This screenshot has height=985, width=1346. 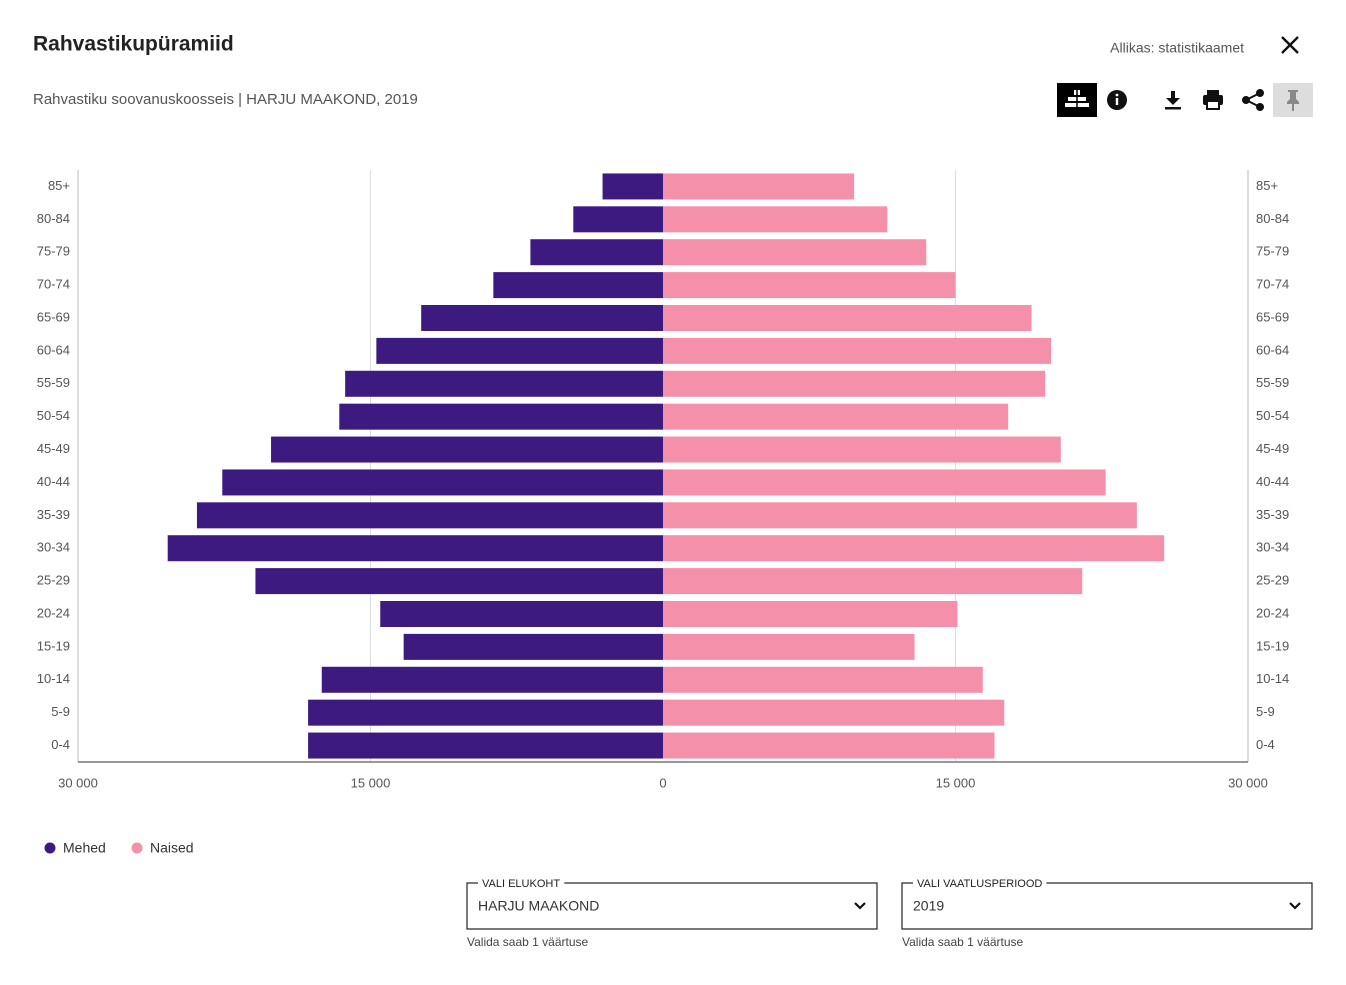 What do you see at coordinates (1077, 100) in the screenshot?
I see `pyramid-toggle` at bounding box center [1077, 100].